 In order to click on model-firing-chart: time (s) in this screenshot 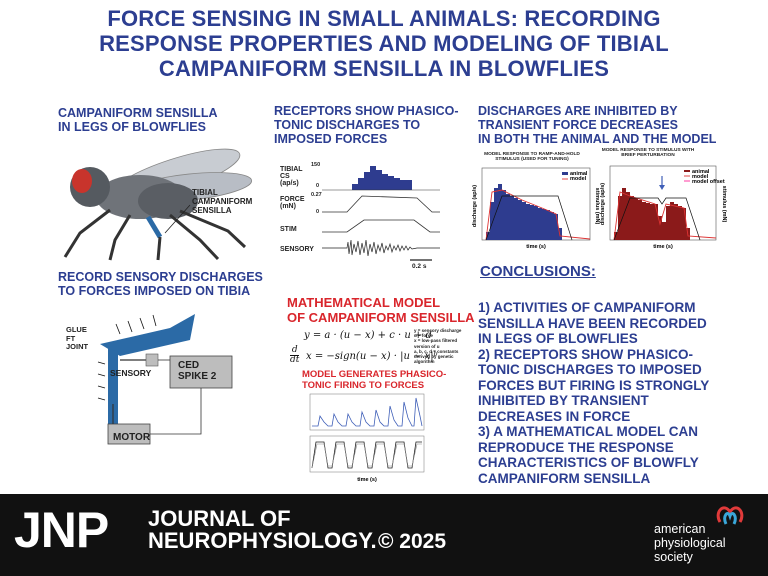, I will do `click(367, 438)`.